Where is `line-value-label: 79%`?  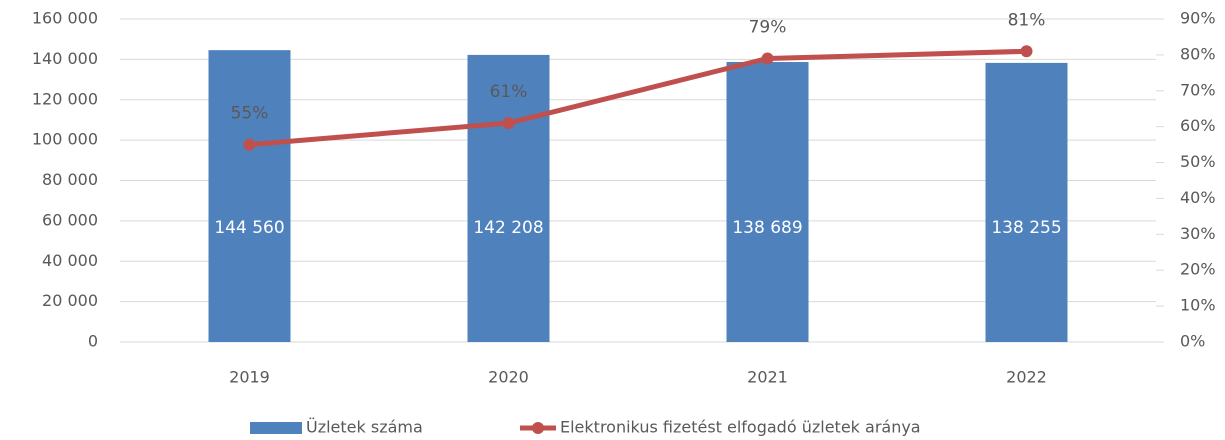 line-value-label: 79% is located at coordinates (768, 27).